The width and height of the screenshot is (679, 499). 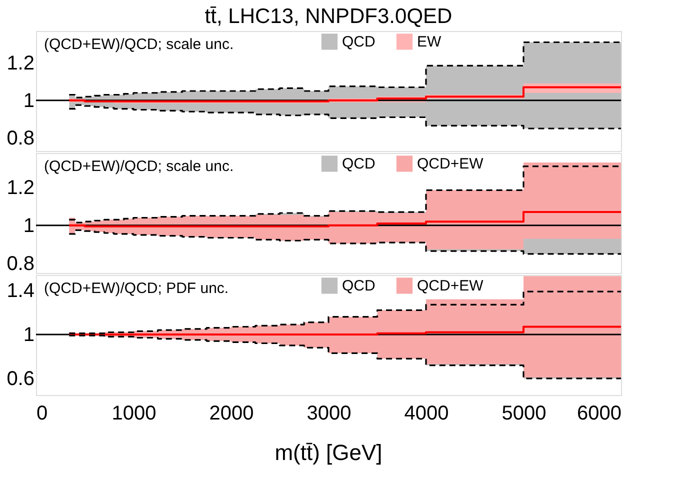 I want to click on x-tick-label: 1000, so click(x=134, y=413).